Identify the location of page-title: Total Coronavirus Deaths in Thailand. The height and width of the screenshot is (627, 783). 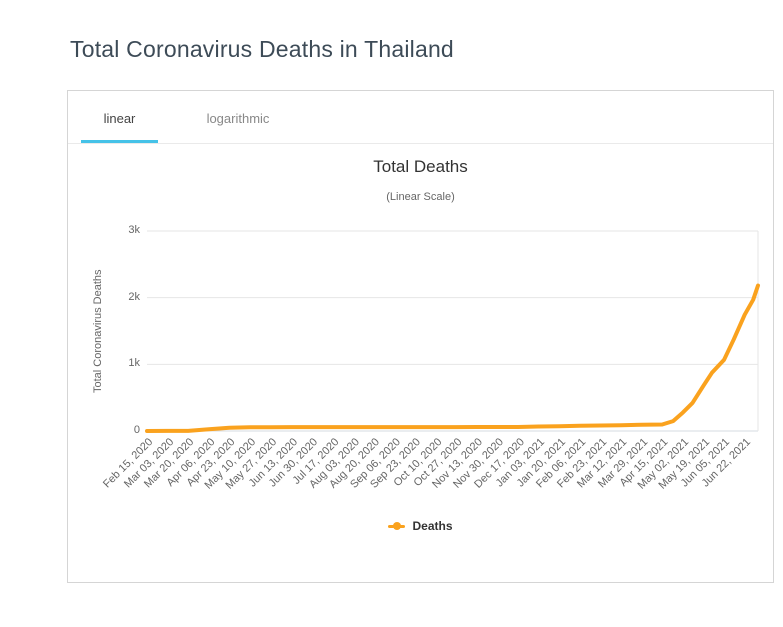
(262, 49).